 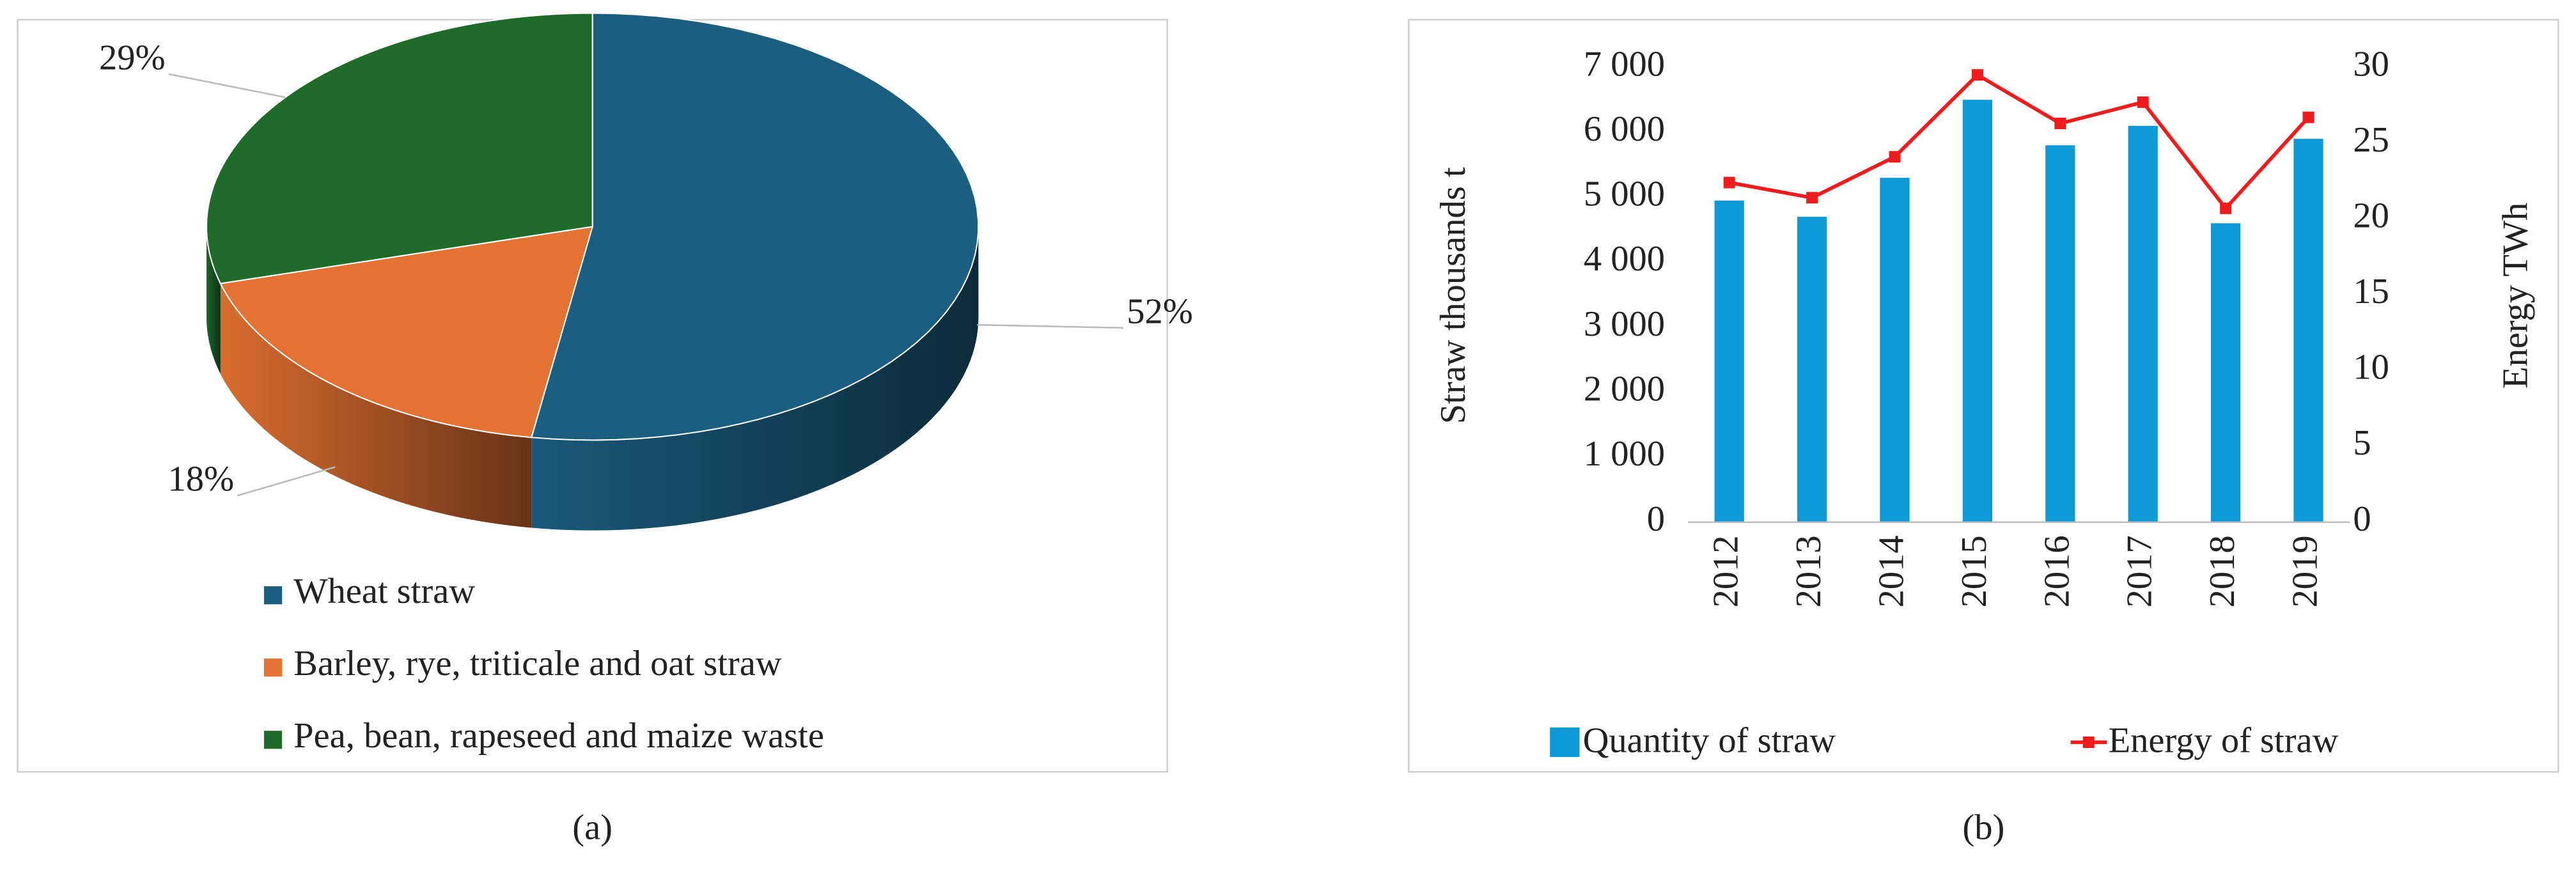 What do you see at coordinates (1160, 311) in the screenshot?
I see `data-label: 52%` at bounding box center [1160, 311].